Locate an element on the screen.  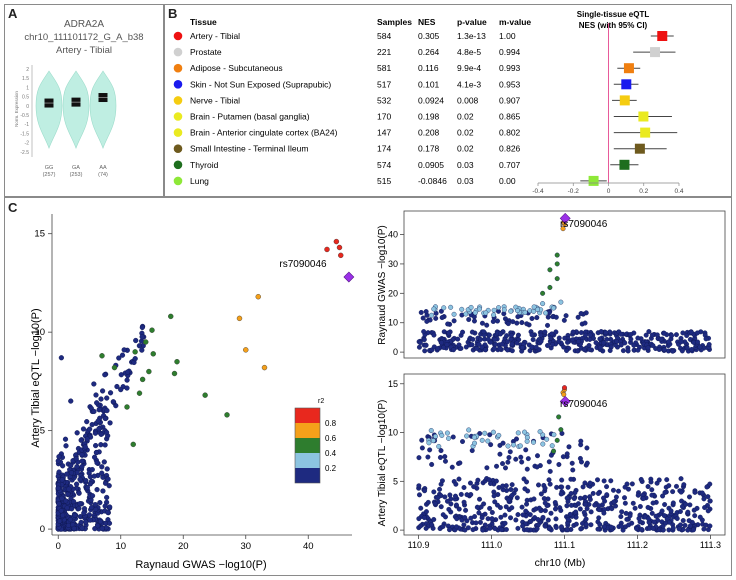
scatter-ytick-label: 0 is located at coordinates (42, 529).